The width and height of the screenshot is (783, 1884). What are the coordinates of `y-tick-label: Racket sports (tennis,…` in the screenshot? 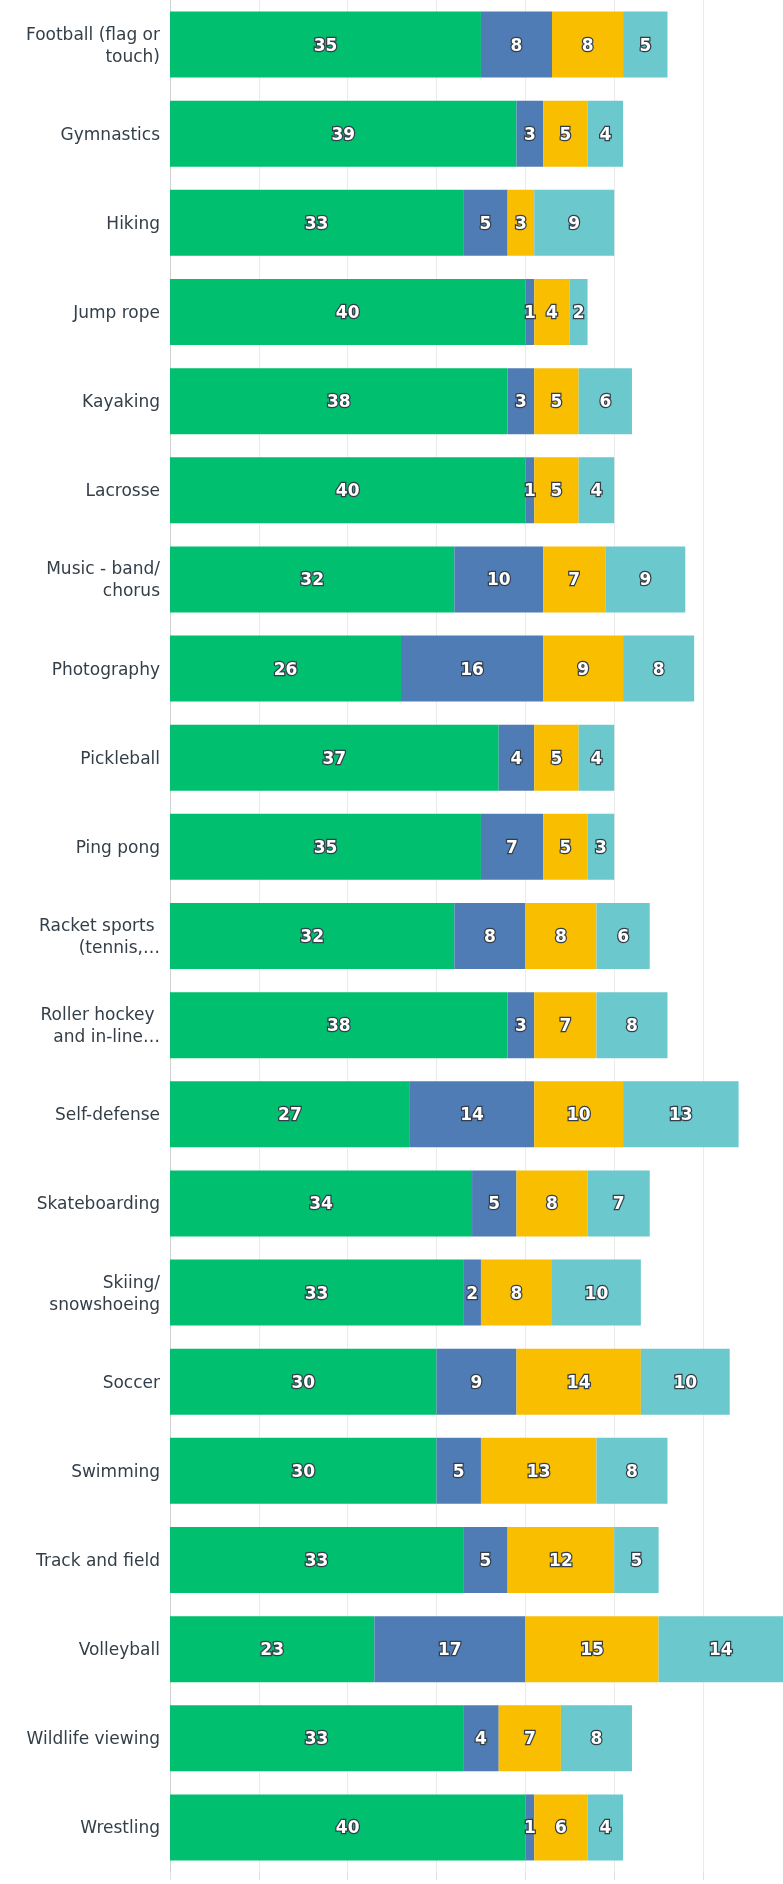 It's located at (99, 936).